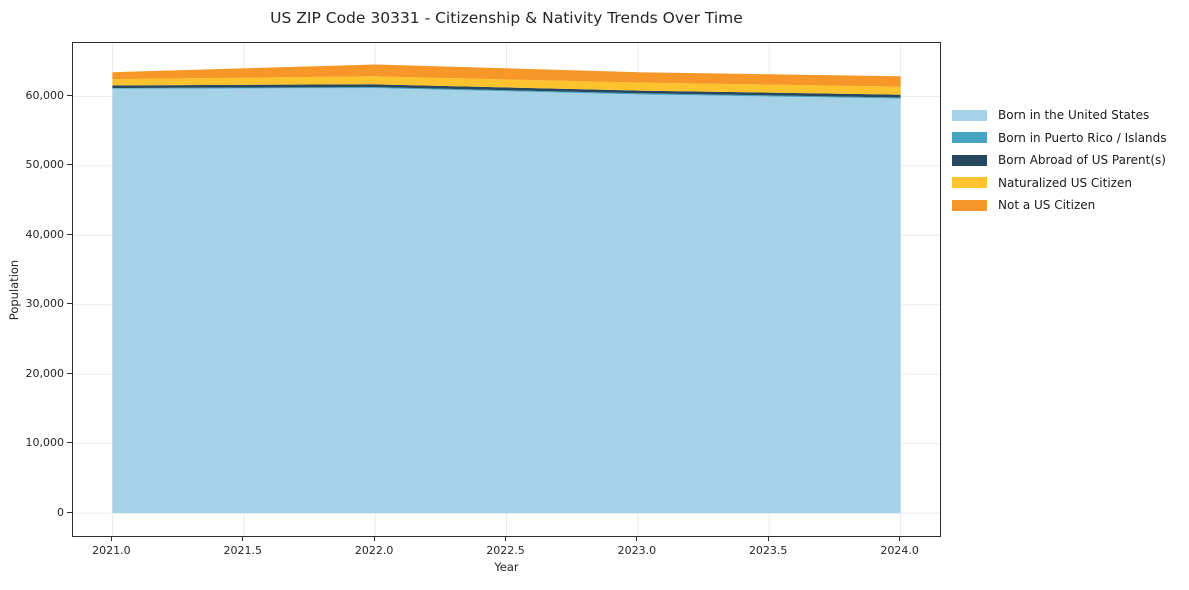  Describe the element at coordinates (637, 550) in the screenshot. I see `x-tick-label: 2023.0` at that location.